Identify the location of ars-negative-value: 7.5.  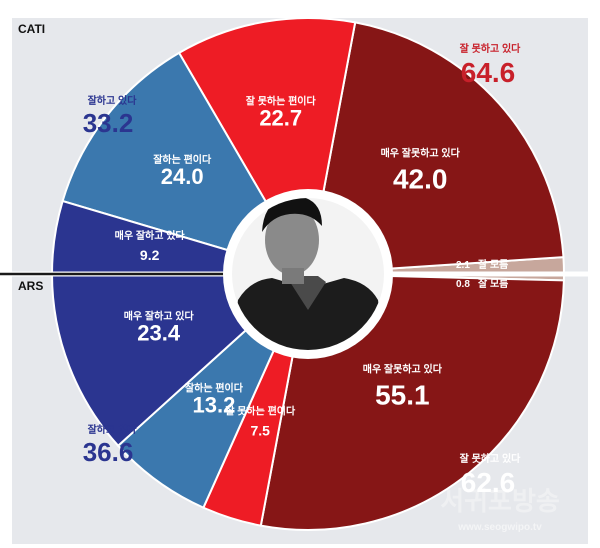
(260, 431).